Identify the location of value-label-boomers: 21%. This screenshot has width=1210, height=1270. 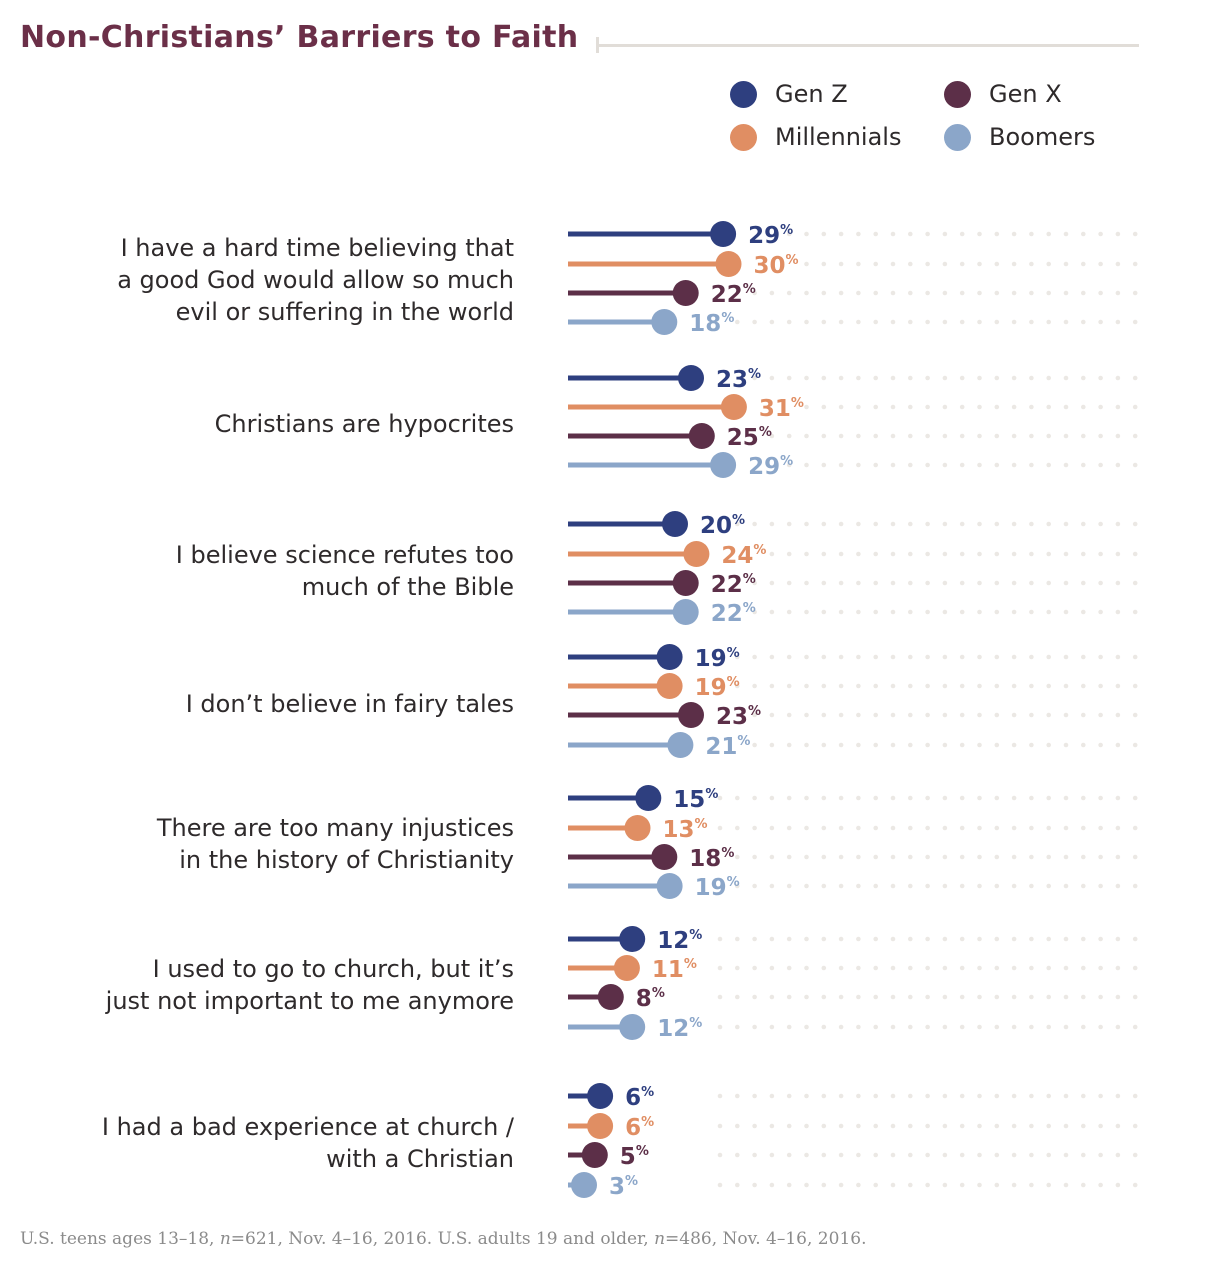
(727, 747).